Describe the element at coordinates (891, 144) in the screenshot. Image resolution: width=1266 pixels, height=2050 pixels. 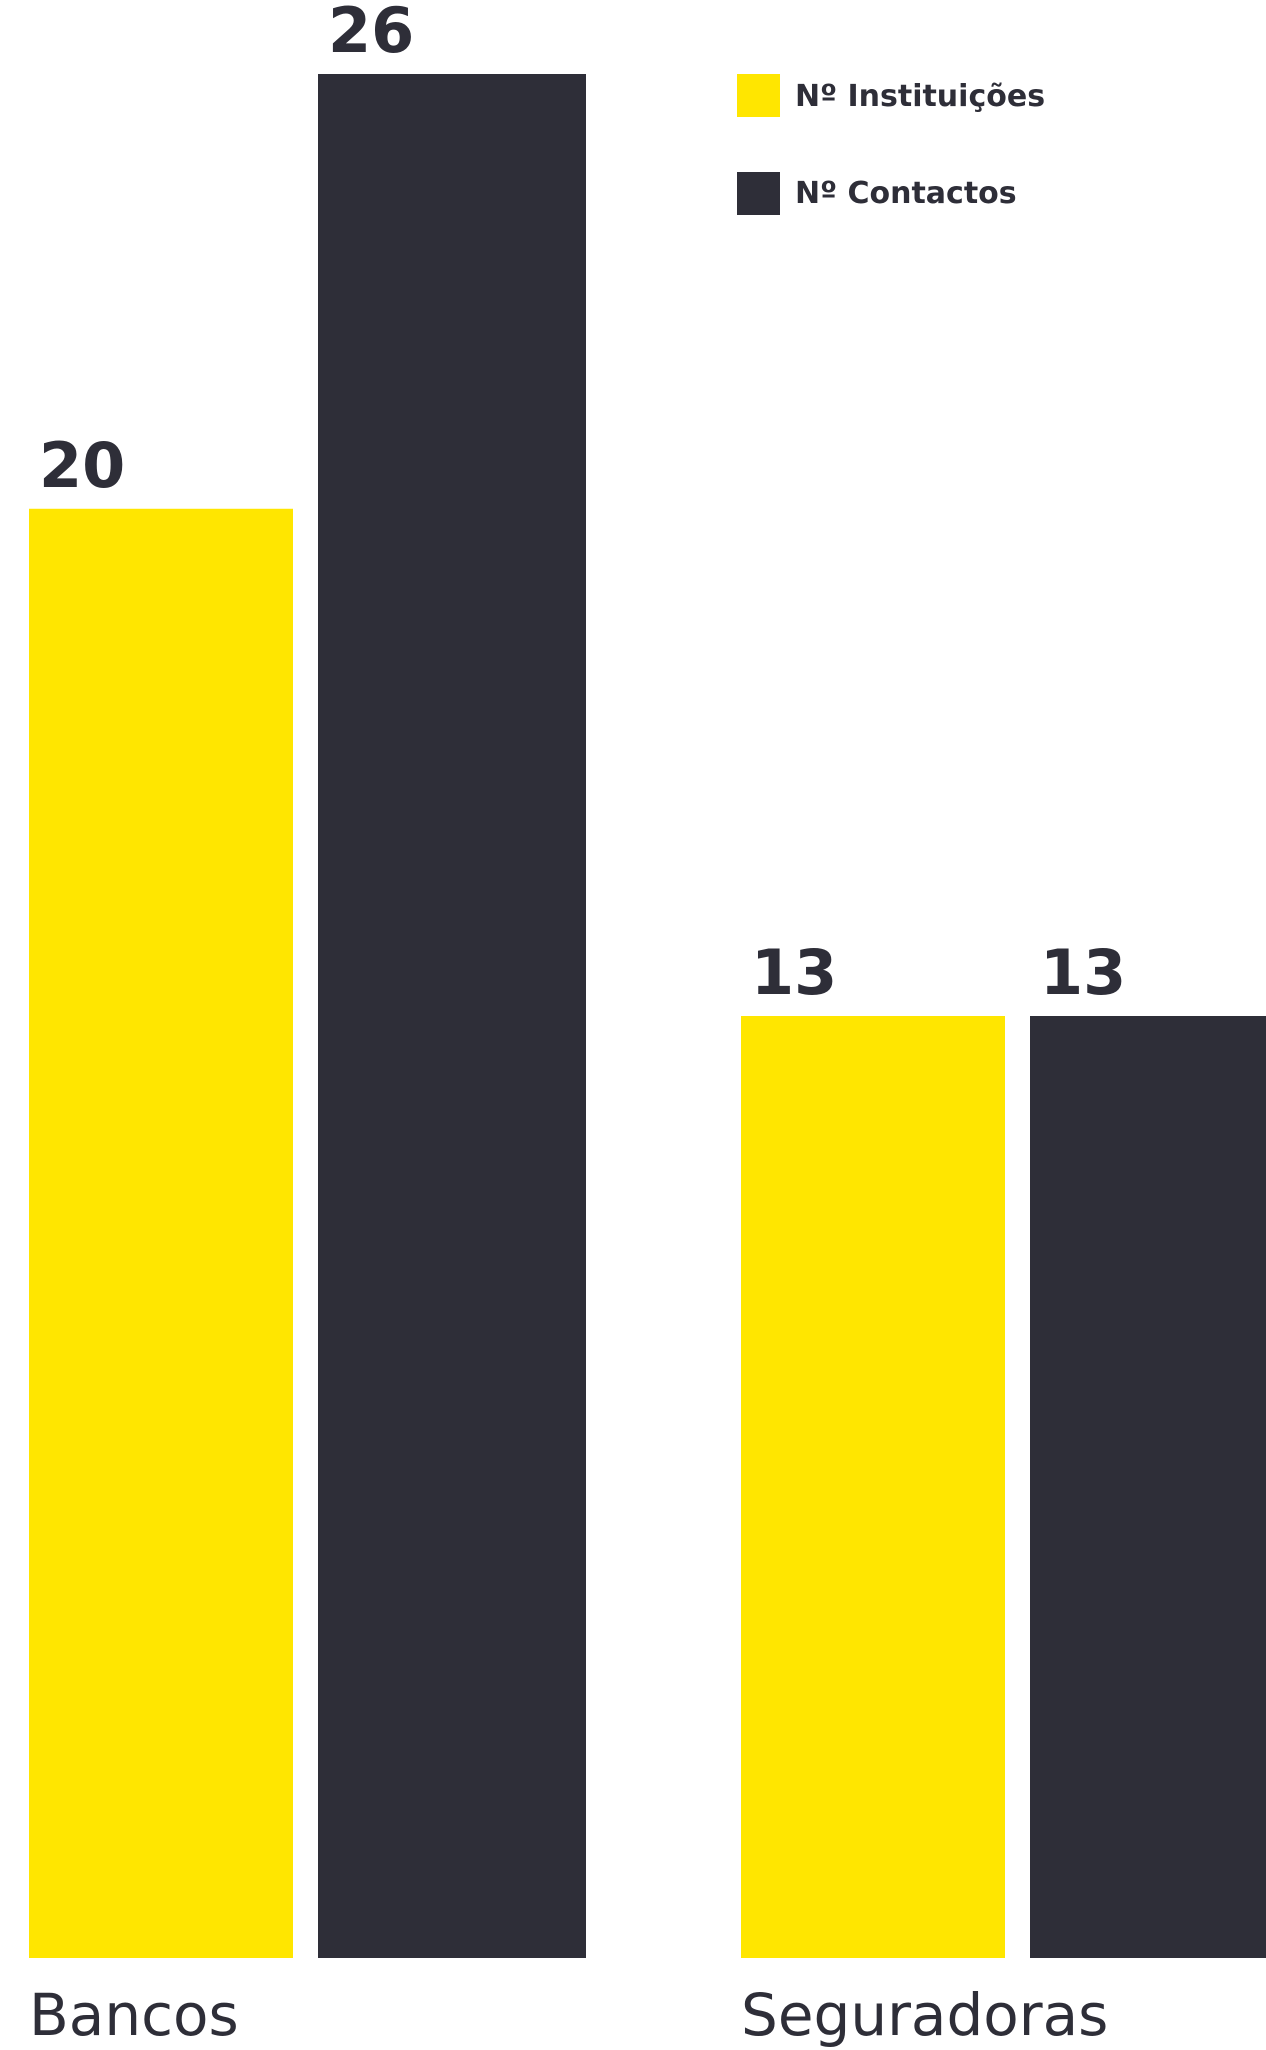
I see `legend: Nº Instituições Nº Contactos` at that location.